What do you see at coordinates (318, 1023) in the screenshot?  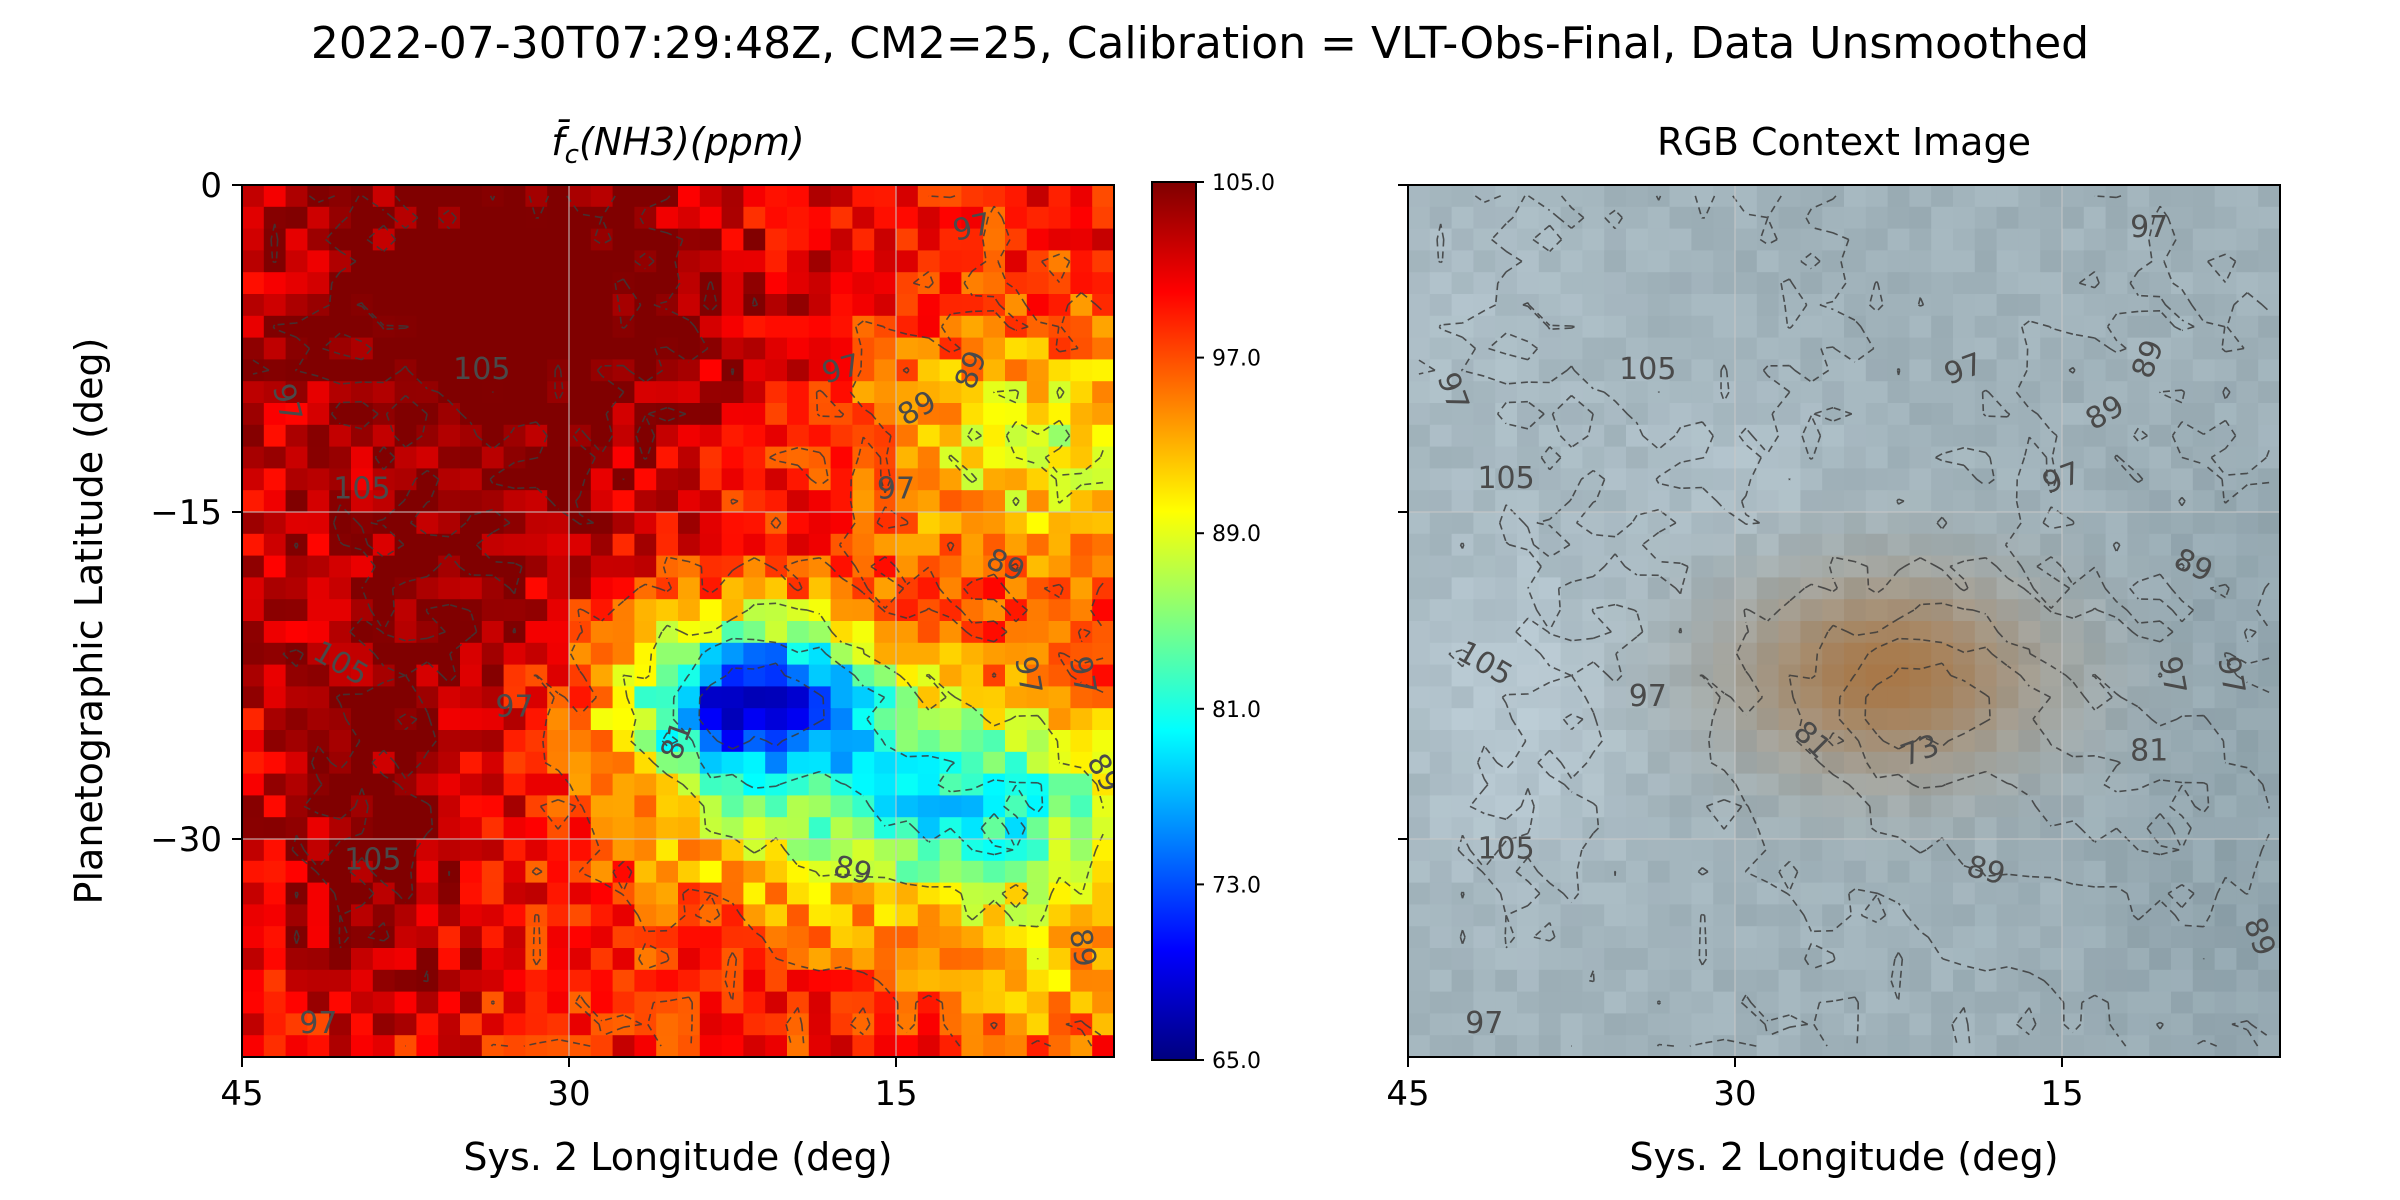 I see `nh3-contour-label: 97` at bounding box center [318, 1023].